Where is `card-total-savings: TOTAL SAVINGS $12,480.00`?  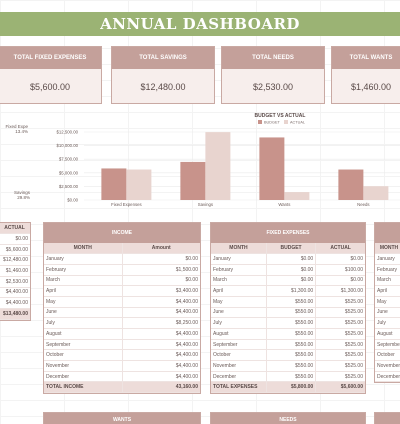 card-total-savings: TOTAL SAVINGS $12,480.00 is located at coordinates (163, 75).